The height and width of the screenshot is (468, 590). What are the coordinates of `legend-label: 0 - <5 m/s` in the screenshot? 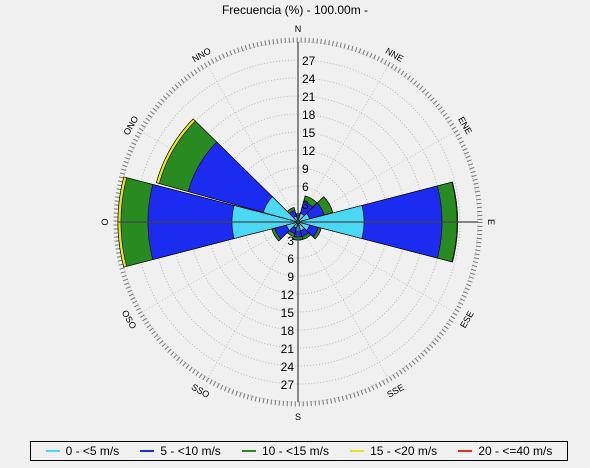 It's located at (92, 451).